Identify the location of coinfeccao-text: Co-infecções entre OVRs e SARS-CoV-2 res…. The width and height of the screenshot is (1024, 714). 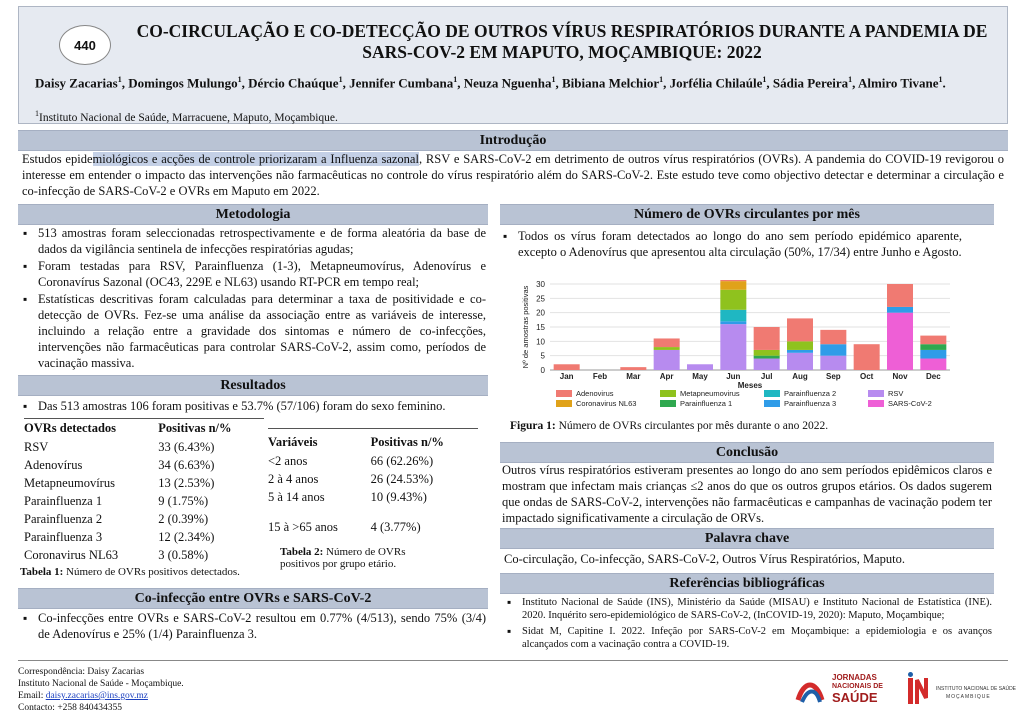
(253, 626).